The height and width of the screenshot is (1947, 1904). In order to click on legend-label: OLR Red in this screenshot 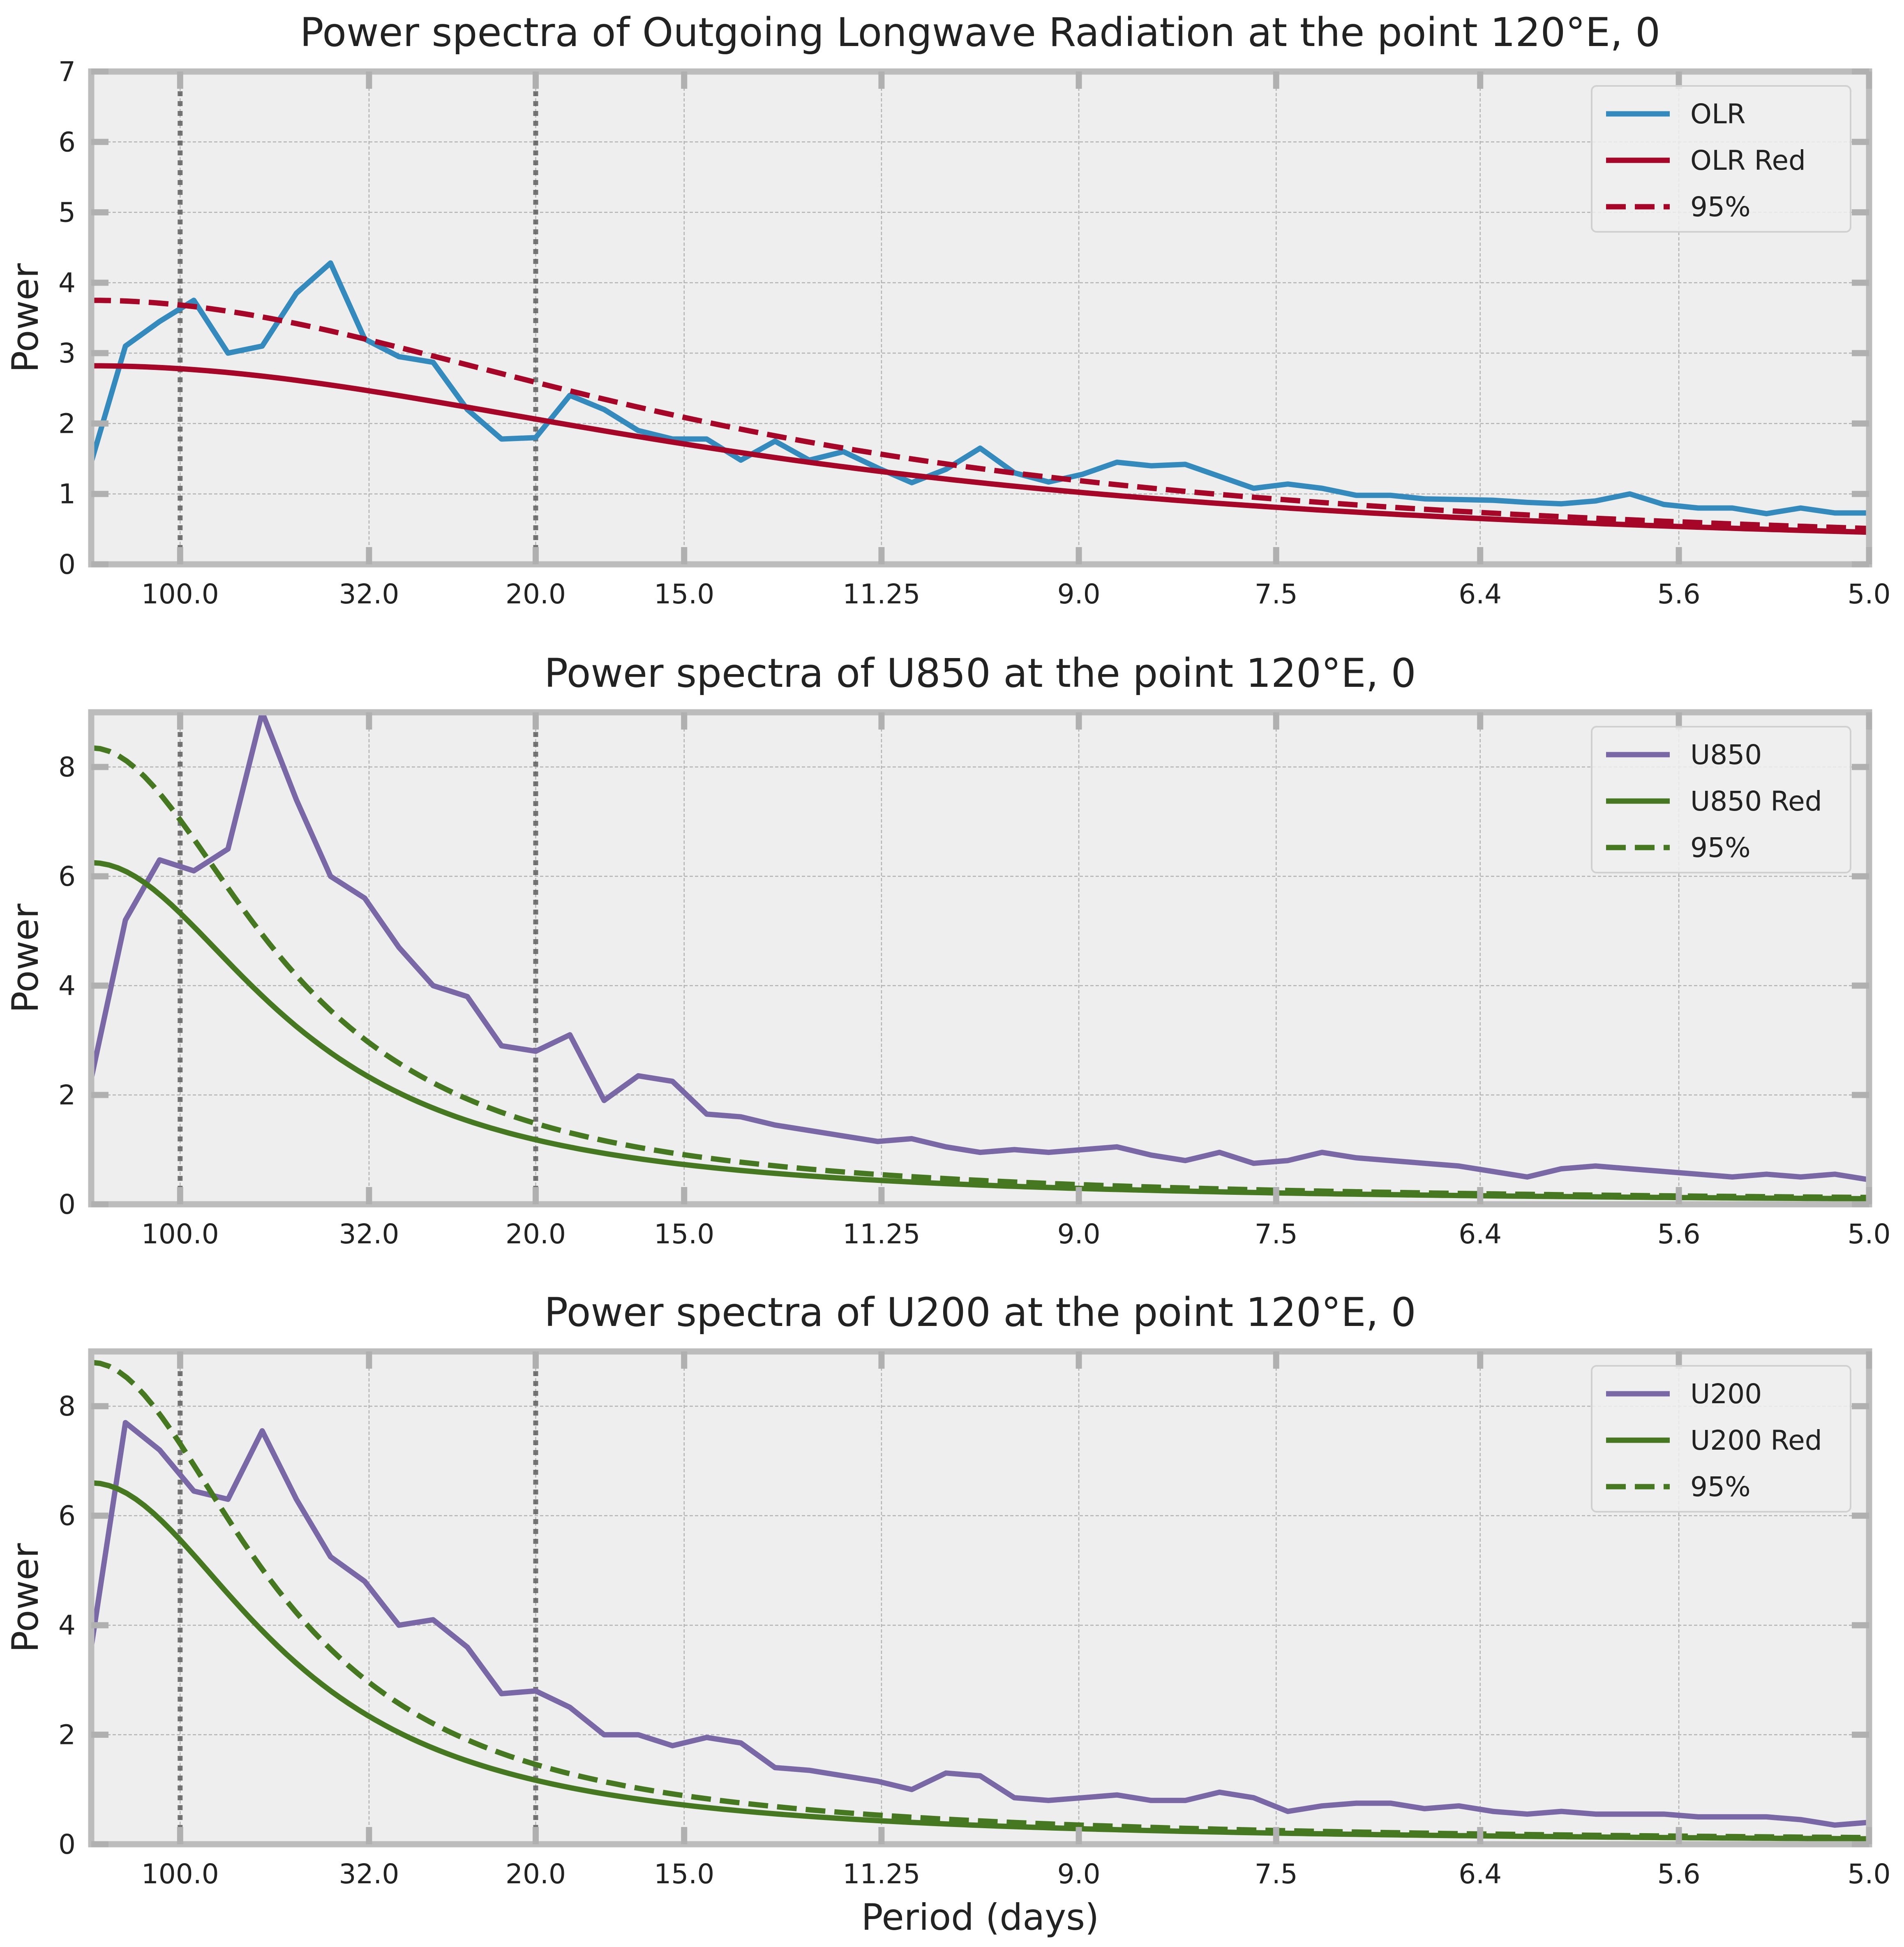, I will do `click(1748, 160)`.